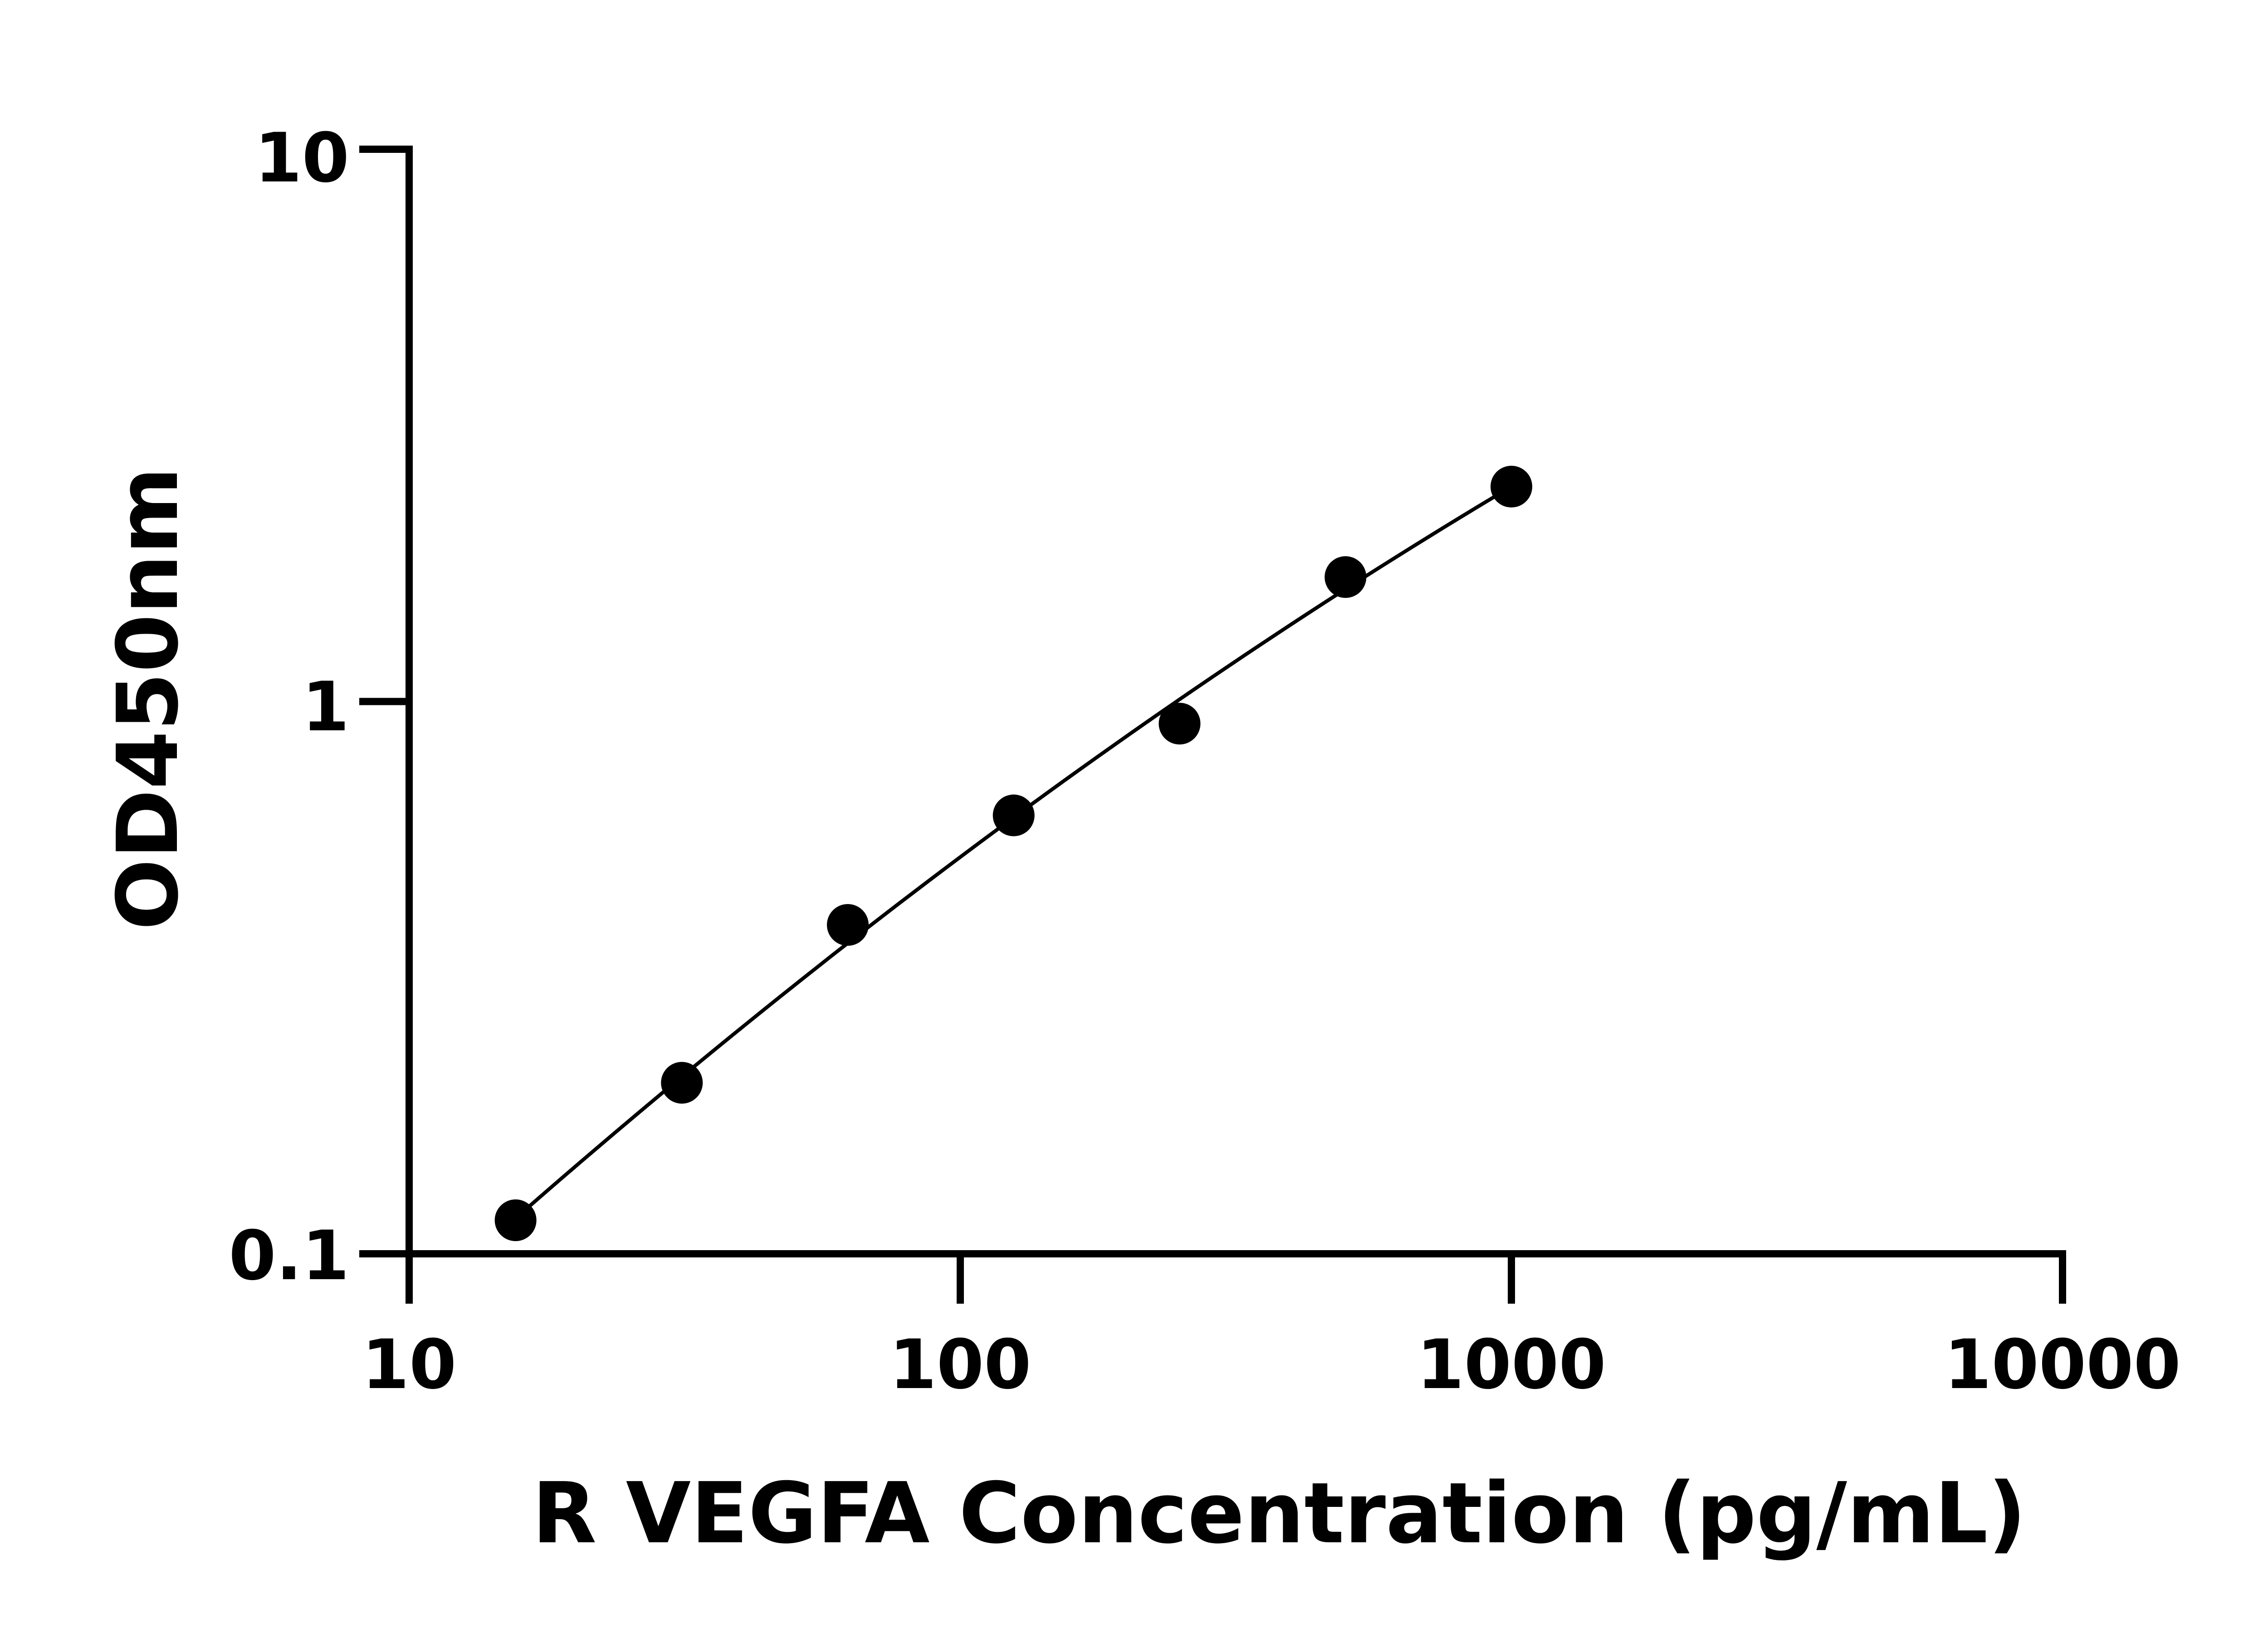 This screenshot has width=2268, height=1633. What do you see at coordinates (409, 1364) in the screenshot?
I see `x-tick-label: 10` at bounding box center [409, 1364].